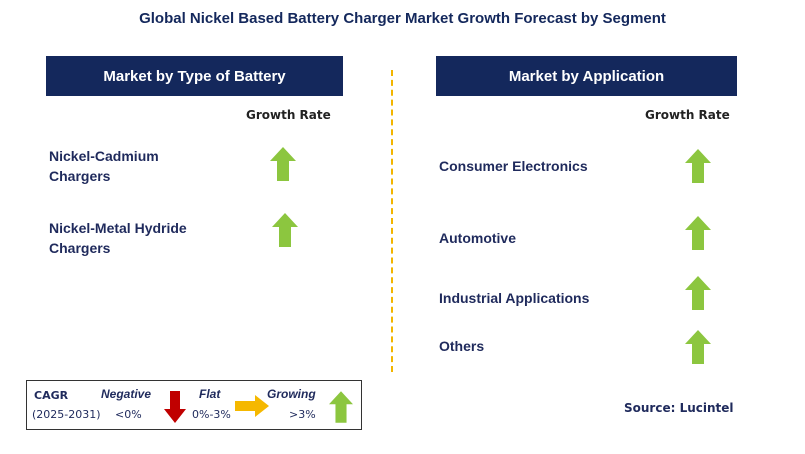 The height and width of the screenshot is (454, 805). I want to click on flat-arrow-icon, so click(252, 408).